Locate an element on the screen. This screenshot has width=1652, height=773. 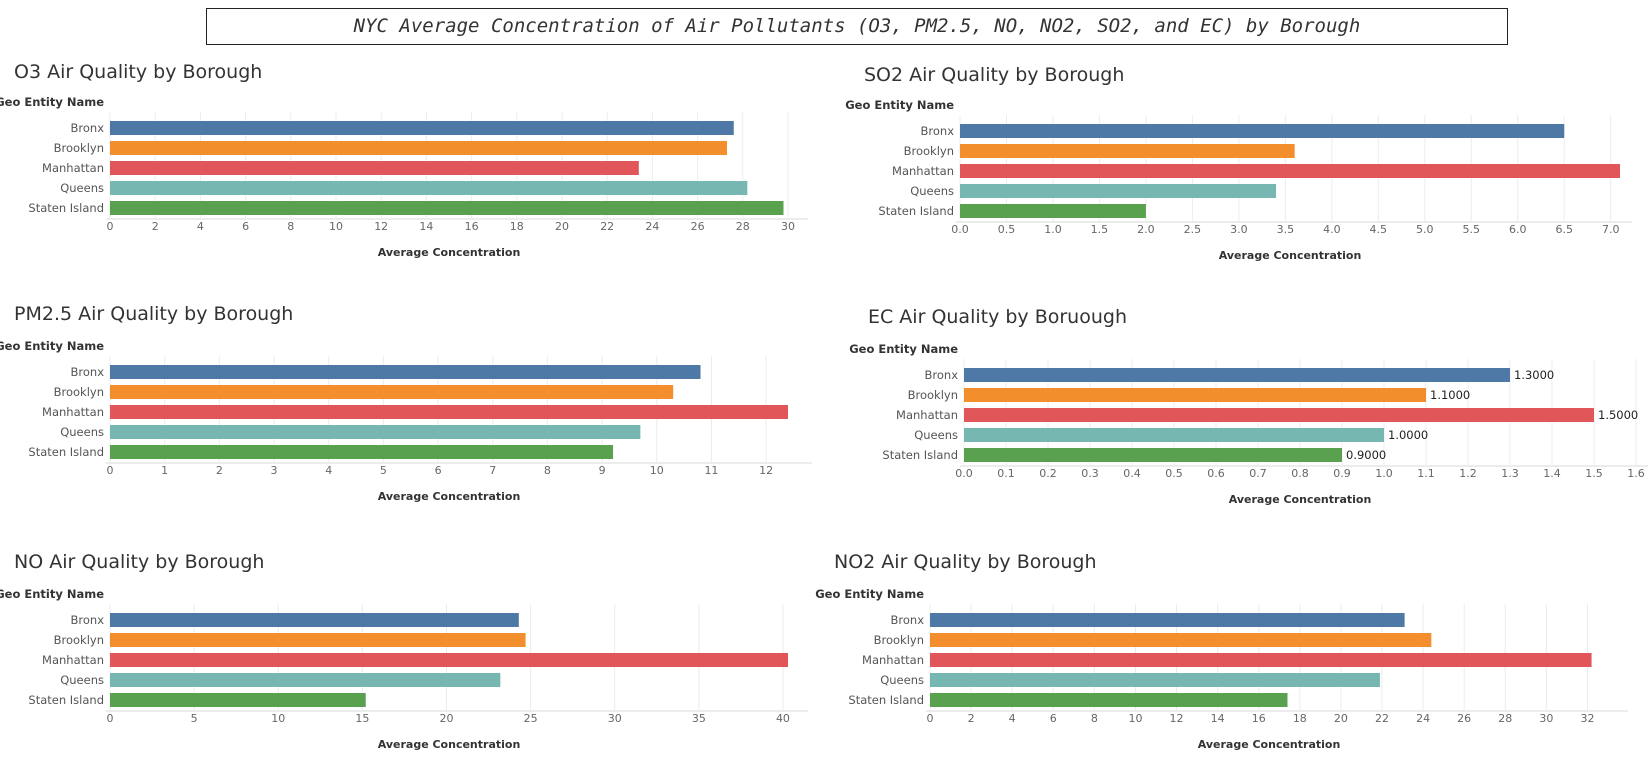
so2-bar-queens is located at coordinates (1118, 191).